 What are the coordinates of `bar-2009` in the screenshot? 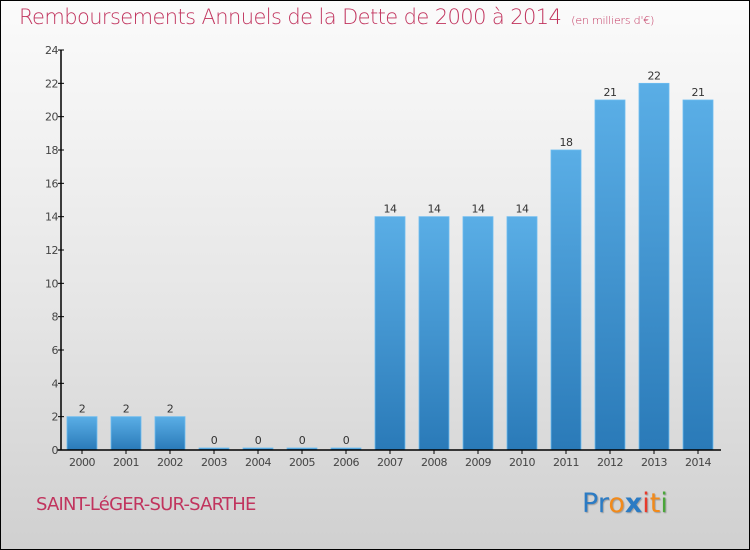 It's located at (478, 333).